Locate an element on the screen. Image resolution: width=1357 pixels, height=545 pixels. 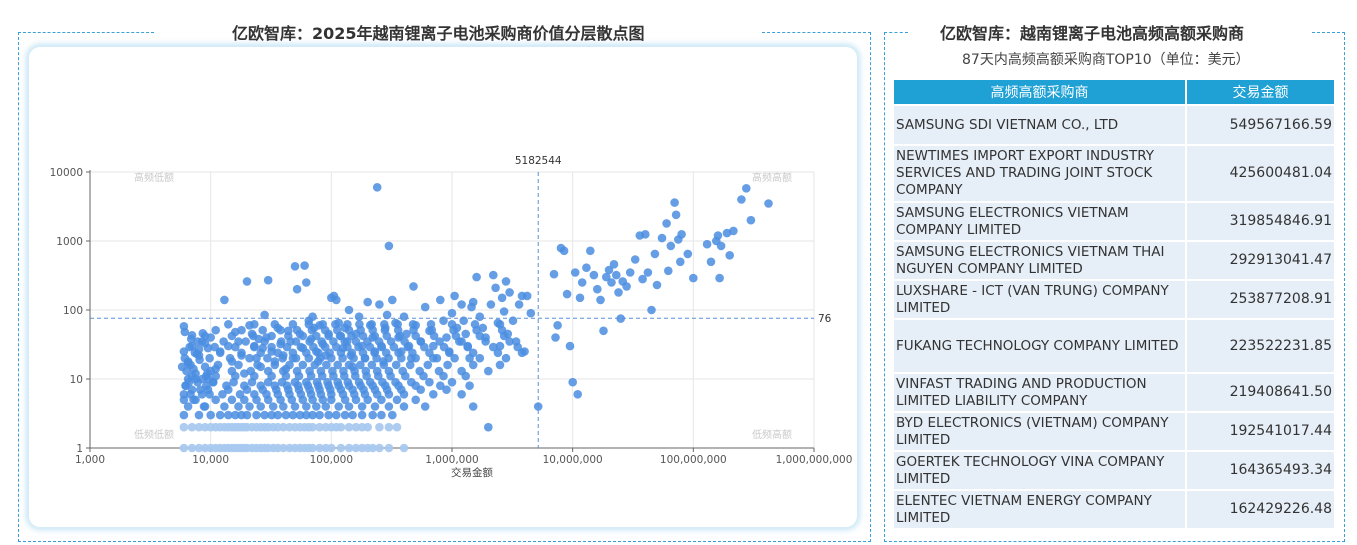
buyer-amount: 164365493.34 is located at coordinates (1260, 470).